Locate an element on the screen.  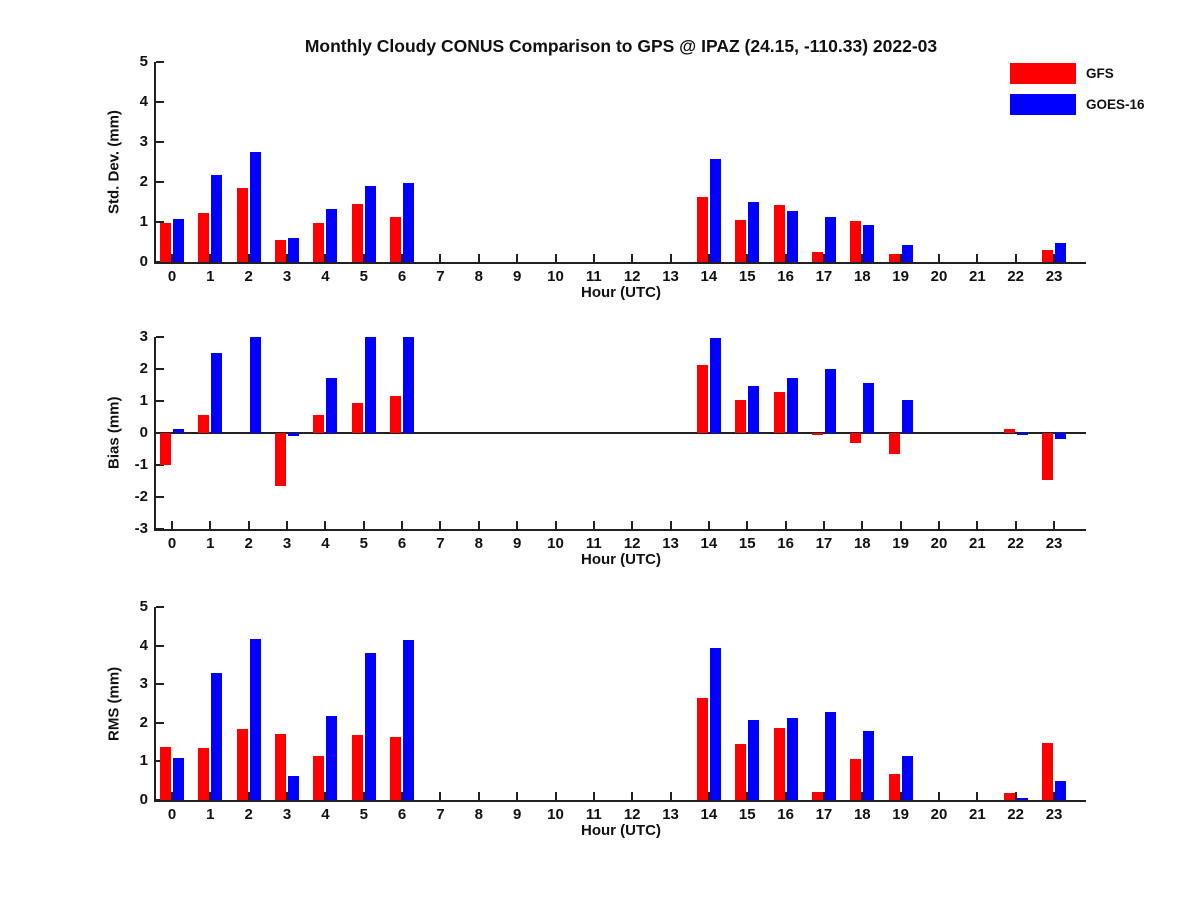
x-tick-label: 17 is located at coordinates (824, 543).